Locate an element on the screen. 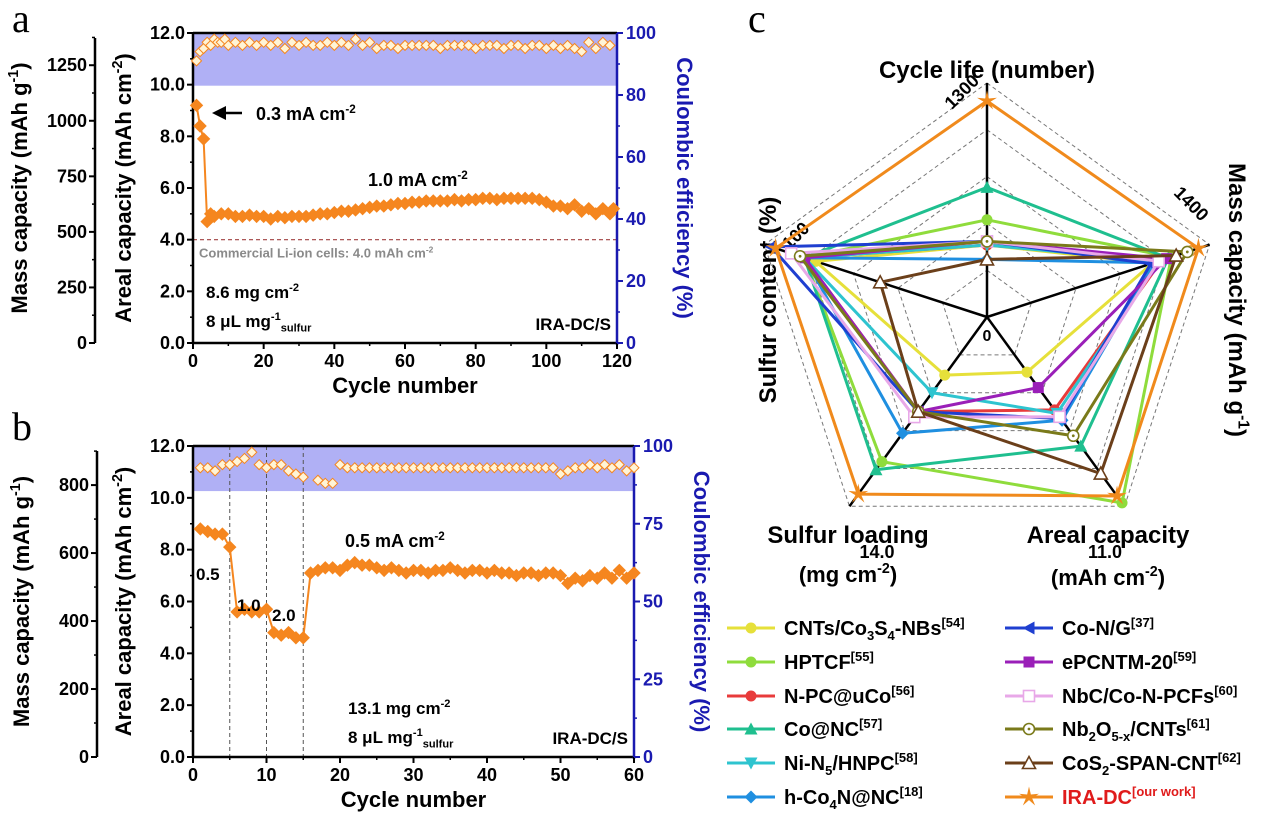  x-tick-label: 20 is located at coordinates (264, 361).